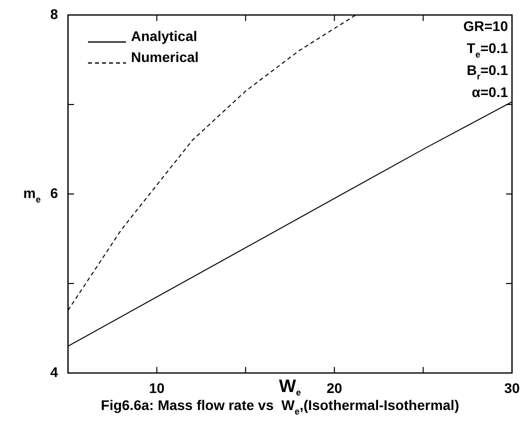 This screenshot has width=524, height=423. What do you see at coordinates (490, 92) in the screenshot?
I see `annotation: α=0.1` at bounding box center [490, 92].